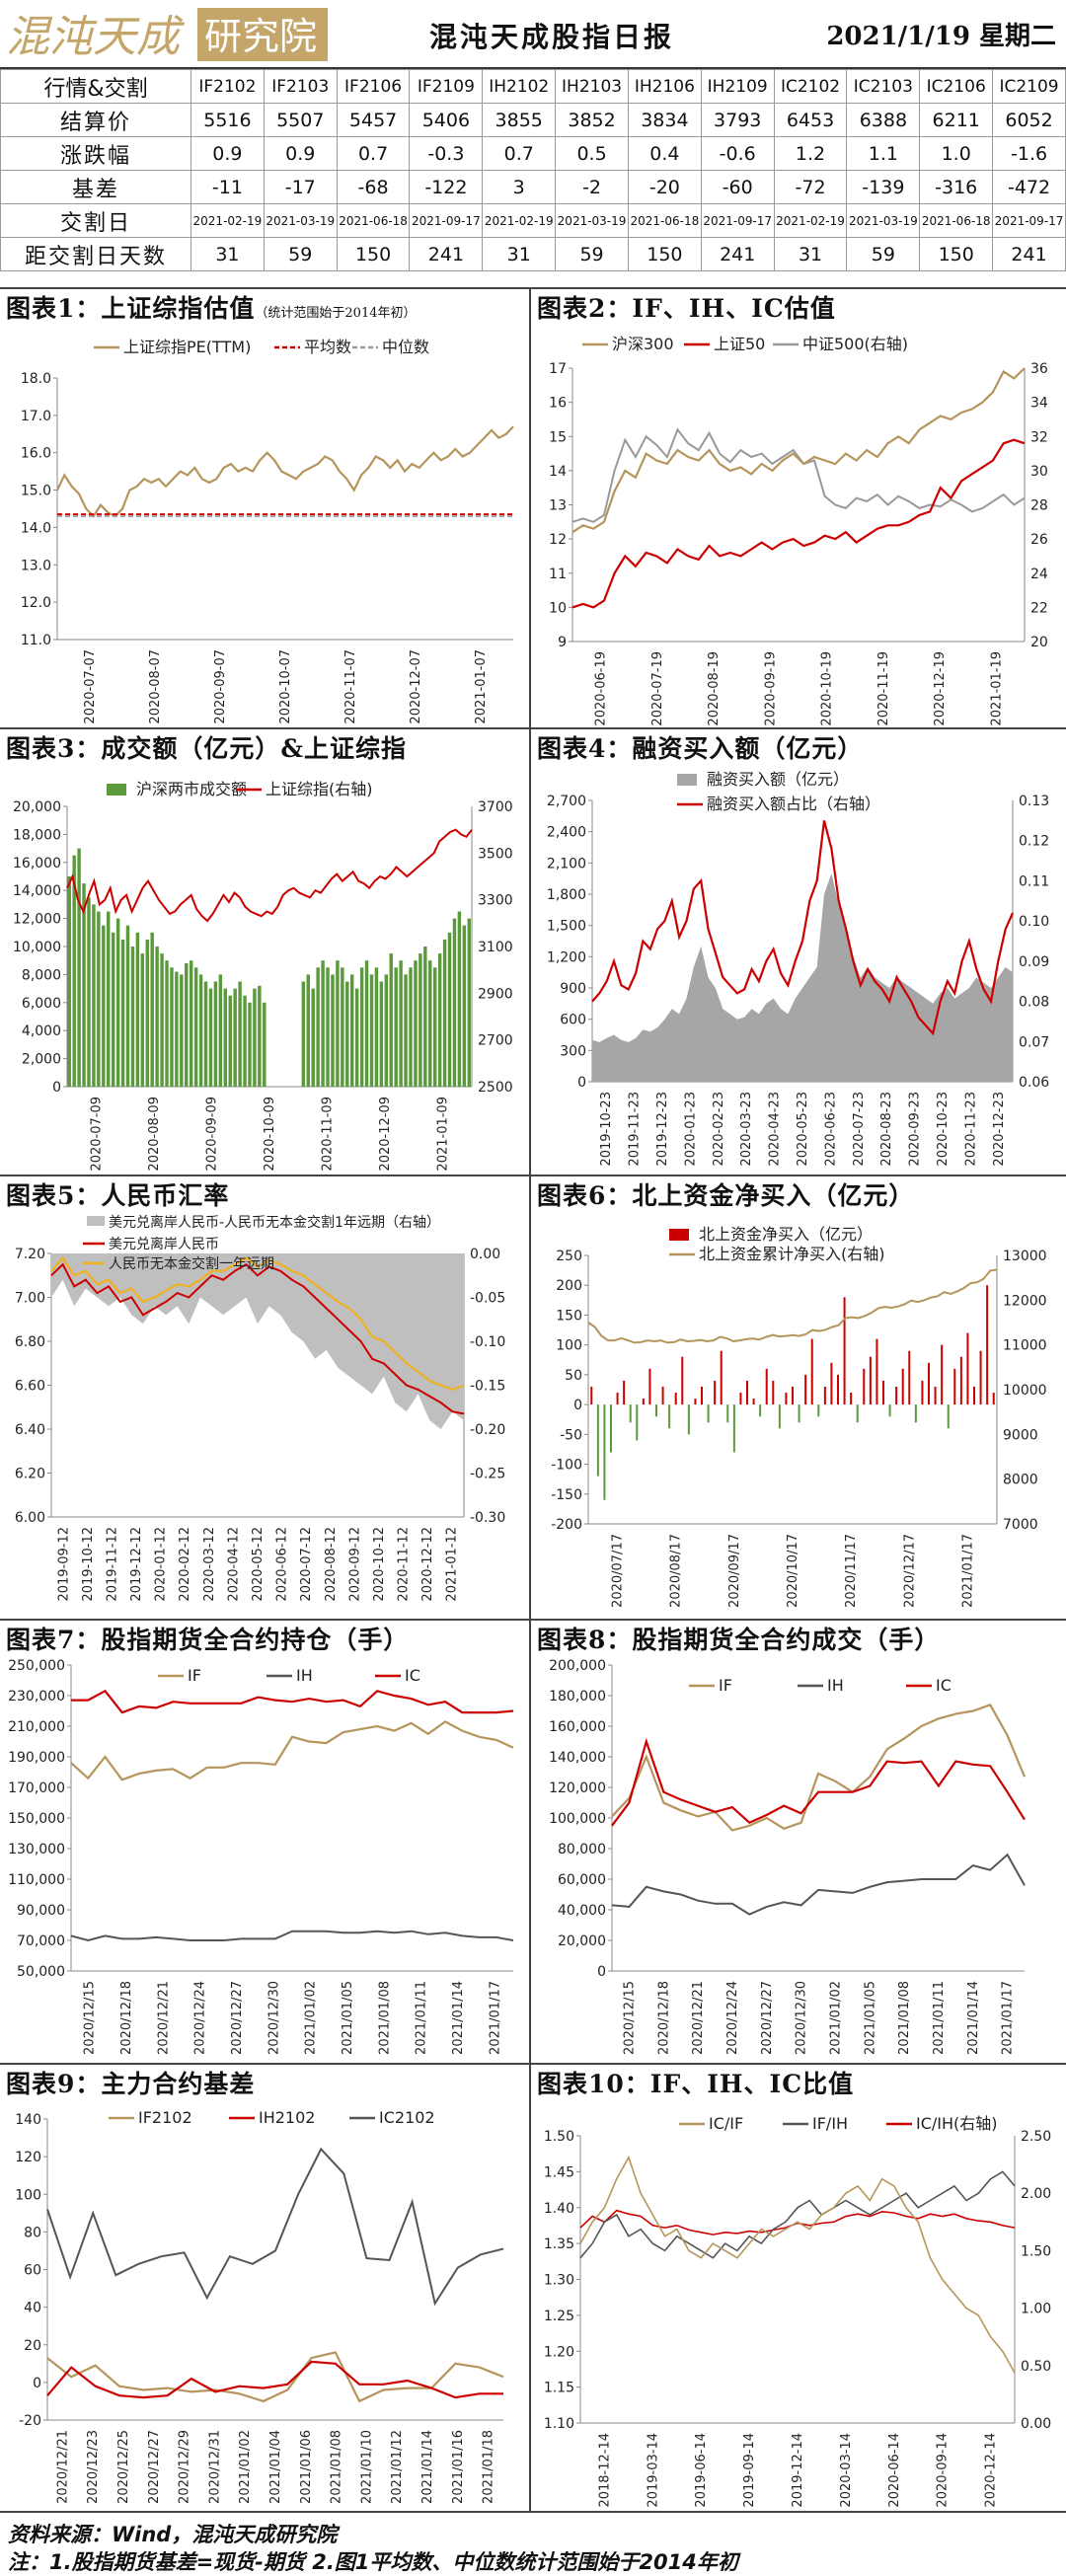 This screenshot has width=1066, height=2576. What do you see at coordinates (886, 1129) in the screenshot?
I see `x-tick-label: 2020-08-23` at bounding box center [886, 1129].